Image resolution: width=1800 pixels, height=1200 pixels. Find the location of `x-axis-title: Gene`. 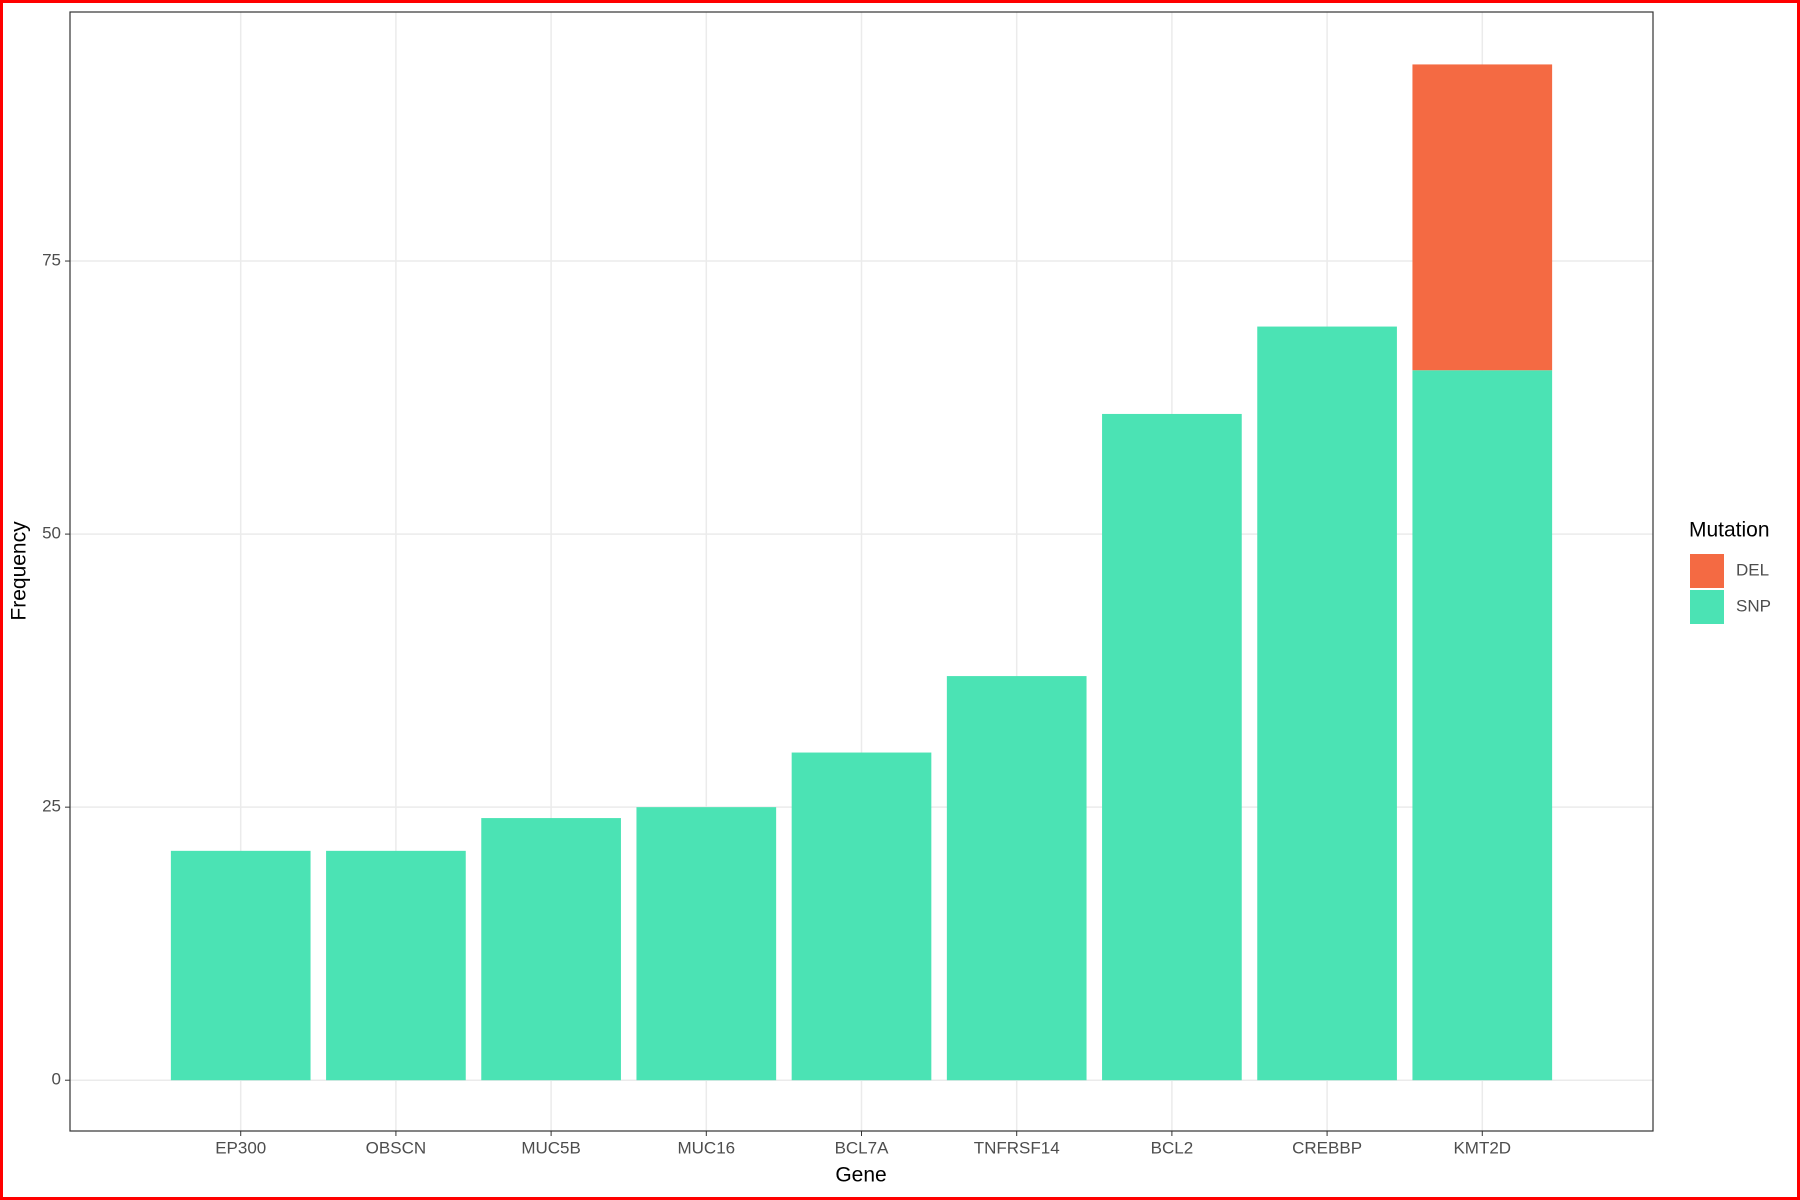

x-axis-title: Gene is located at coordinates (860, 1175).